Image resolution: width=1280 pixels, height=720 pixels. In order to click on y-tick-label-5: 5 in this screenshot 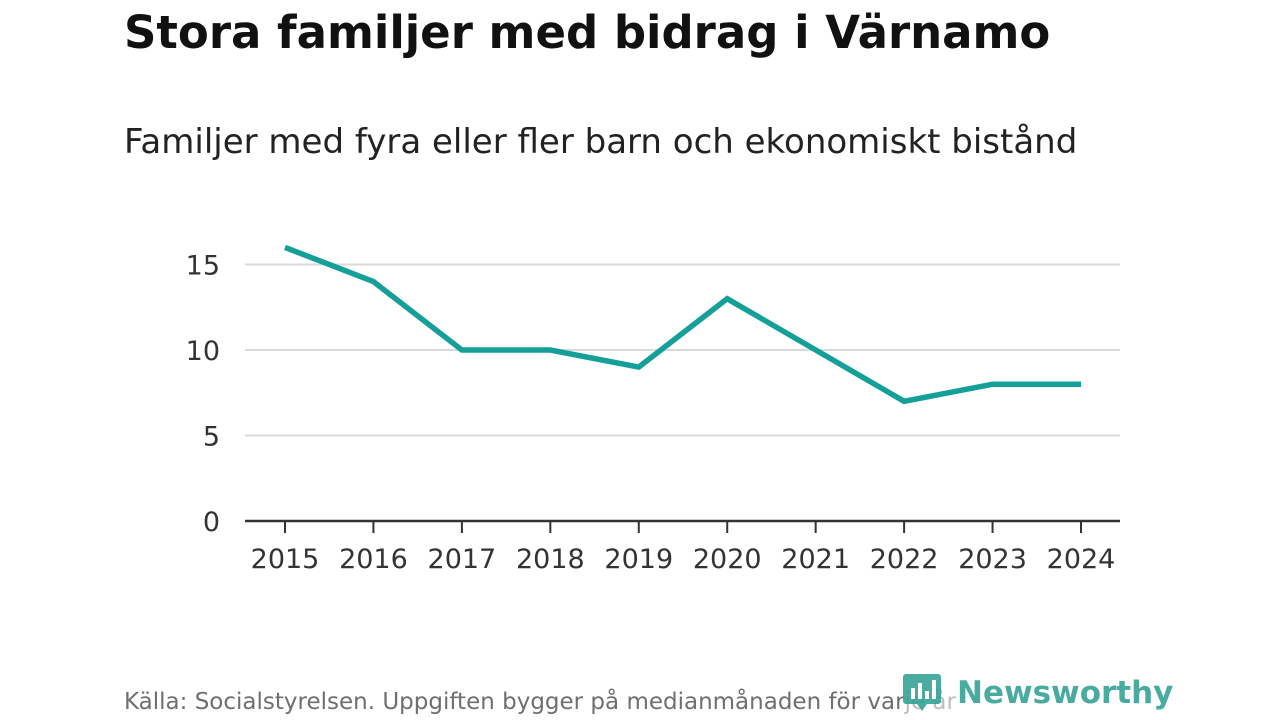, I will do `click(211, 437)`.